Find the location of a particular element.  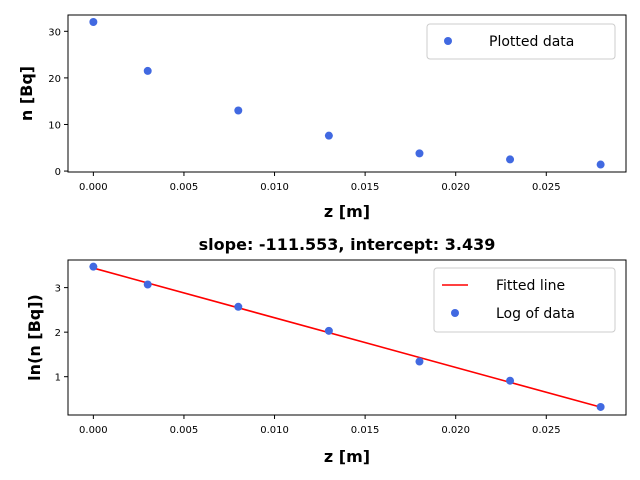

y-tick-label: 1 is located at coordinates (58, 378).